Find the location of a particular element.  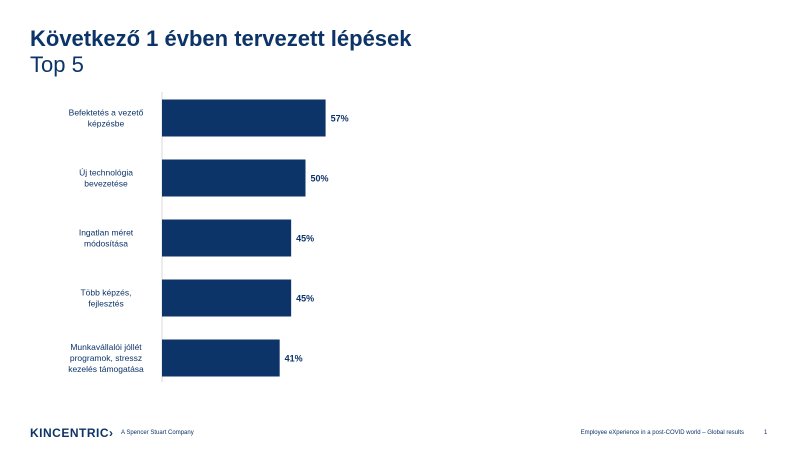

category-label-line: bevezetése is located at coordinates (106, 184).